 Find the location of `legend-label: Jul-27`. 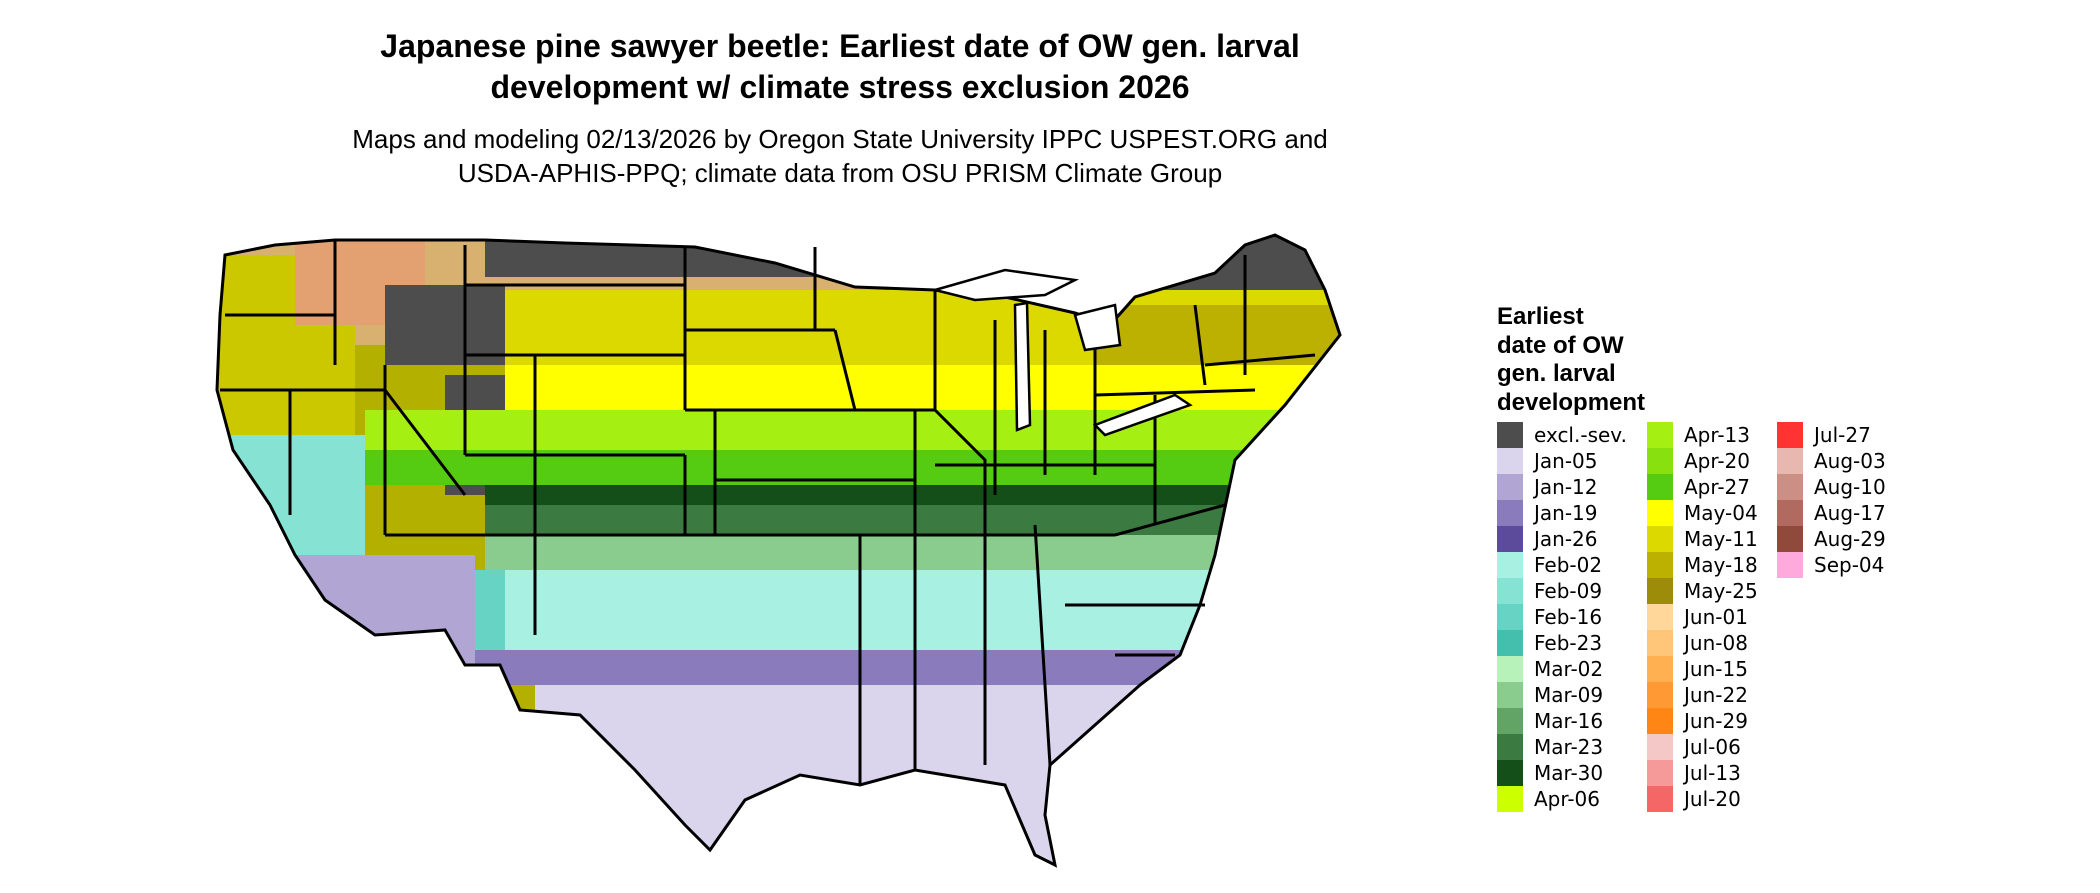

legend-label: Jul-27 is located at coordinates (1842, 435).